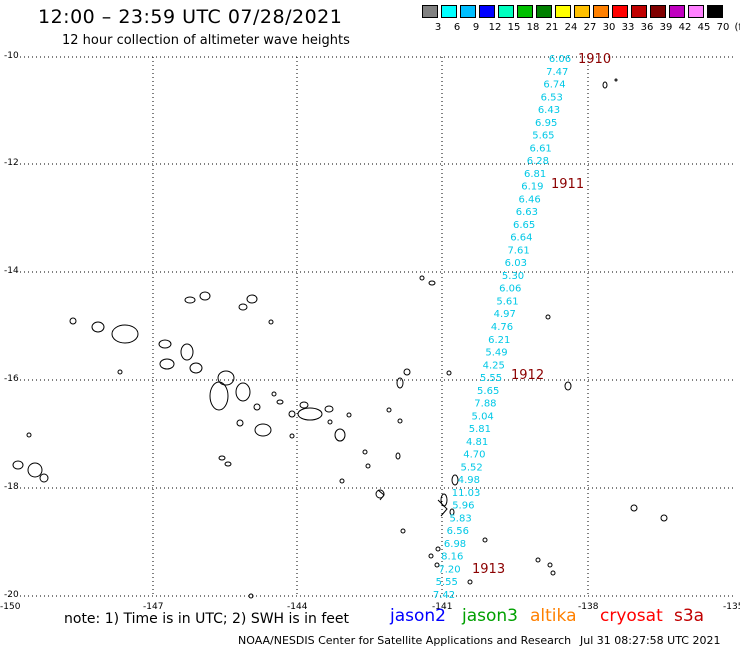 This screenshot has width=740, height=650. Describe the element at coordinates (11, 379) in the screenshot. I see `latitude-label: -16` at that location.